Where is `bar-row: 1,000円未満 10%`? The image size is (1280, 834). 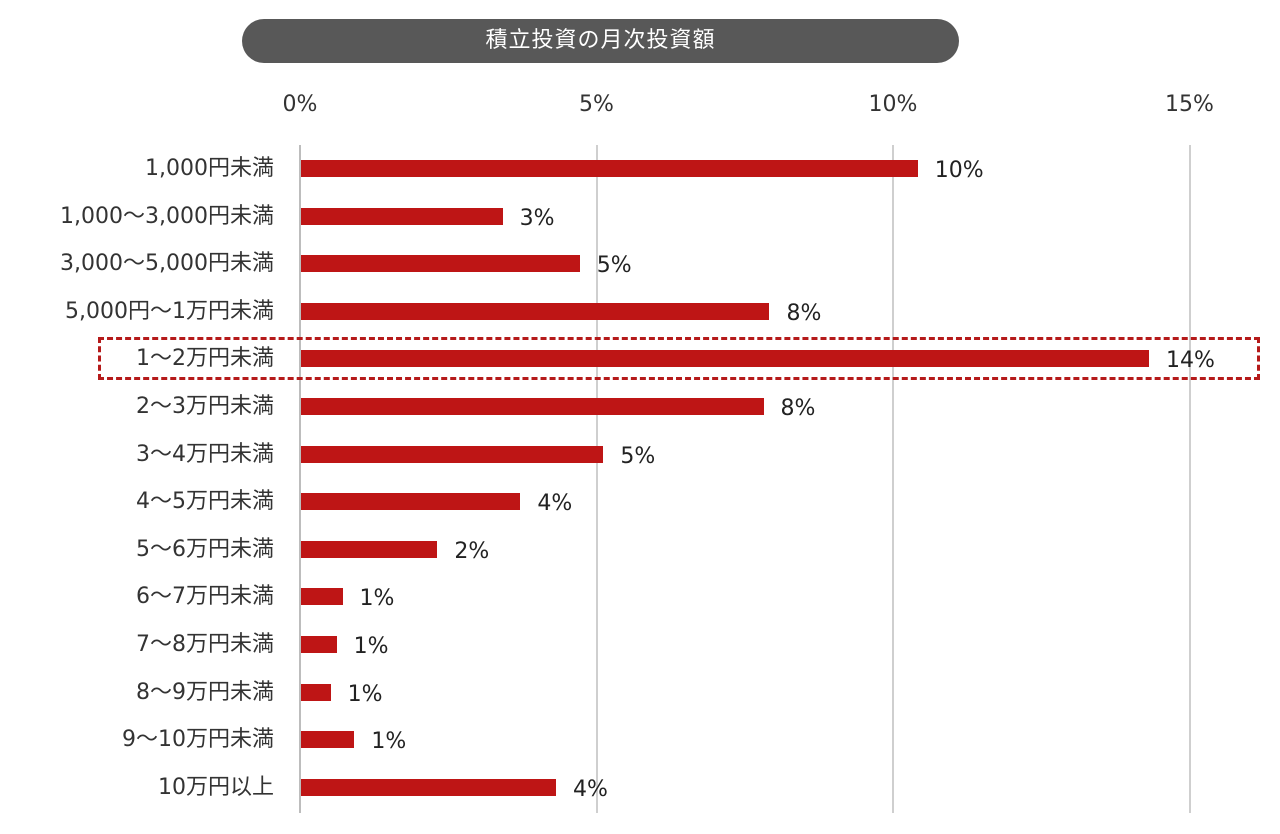 bar-row: 1,000円未満 10% is located at coordinates (640, 169).